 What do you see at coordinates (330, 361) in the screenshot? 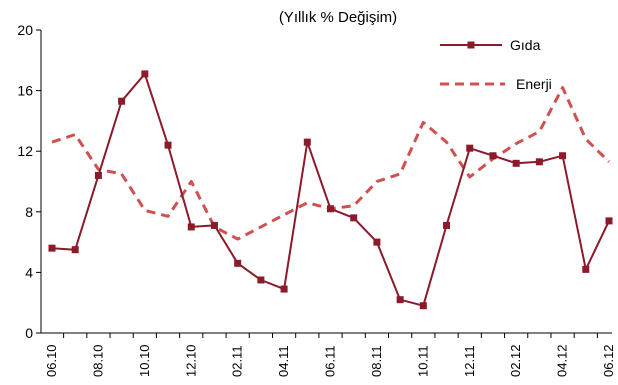
I see `x-tick-label: 06.11` at bounding box center [330, 361].